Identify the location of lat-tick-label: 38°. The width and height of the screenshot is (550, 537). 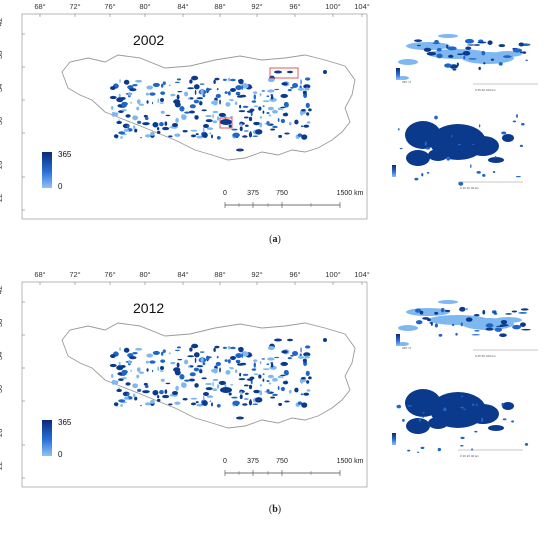
(2, 53).